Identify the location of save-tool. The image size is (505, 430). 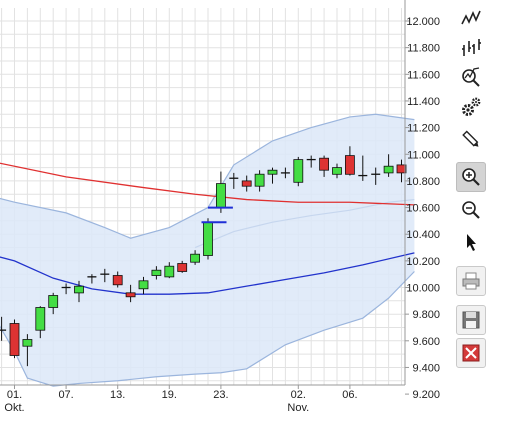
(471, 320).